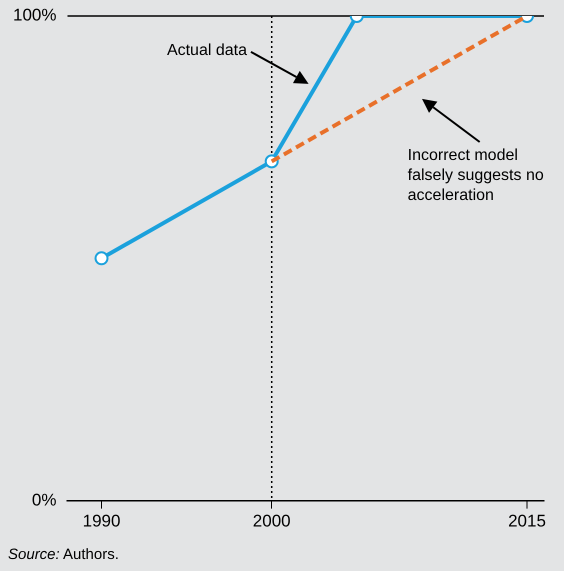  What do you see at coordinates (34, 15) in the screenshot?
I see `y-tick-label: 100%` at bounding box center [34, 15].